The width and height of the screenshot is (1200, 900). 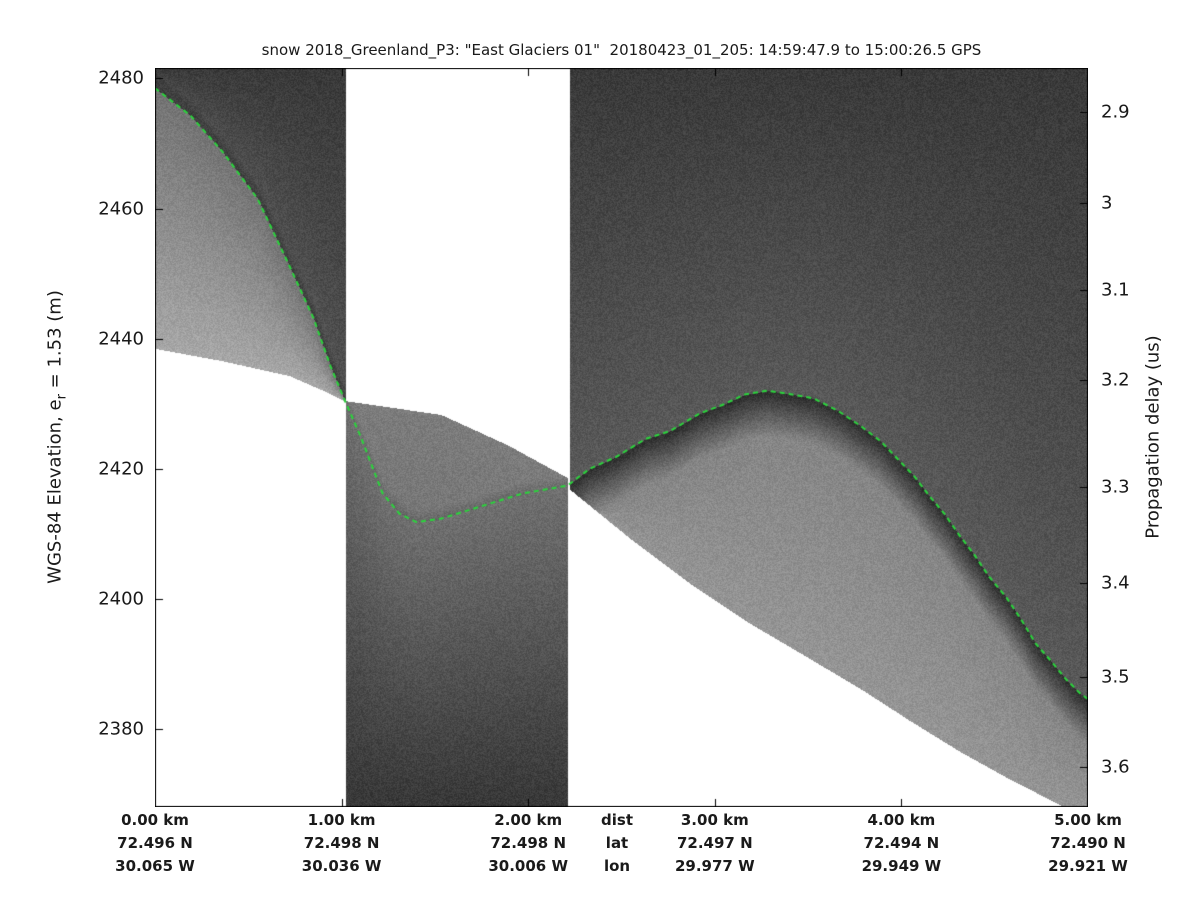 What do you see at coordinates (155, 866) in the screenshot?
I see `longitude-label: 30.065 W` at bounding box center [155, 866].